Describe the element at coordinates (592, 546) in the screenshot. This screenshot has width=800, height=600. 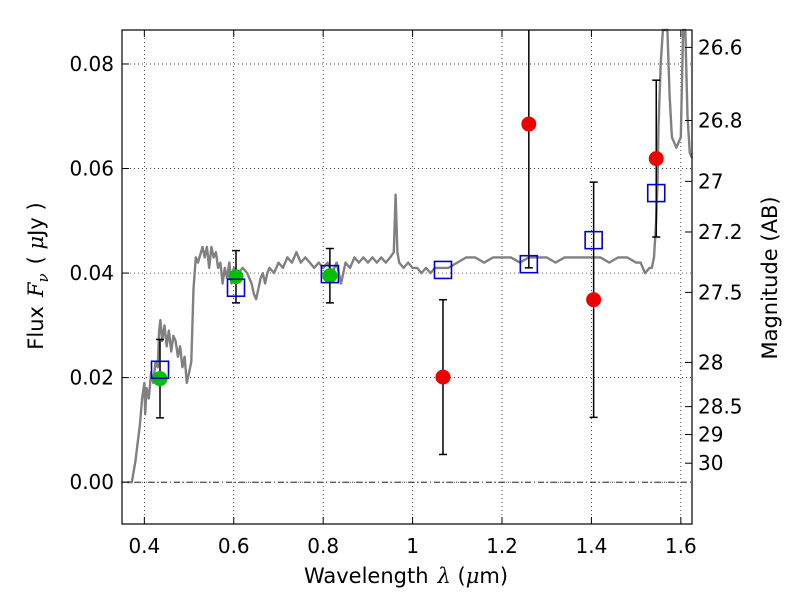
I see `x-tick-label: 1.4` at that location.